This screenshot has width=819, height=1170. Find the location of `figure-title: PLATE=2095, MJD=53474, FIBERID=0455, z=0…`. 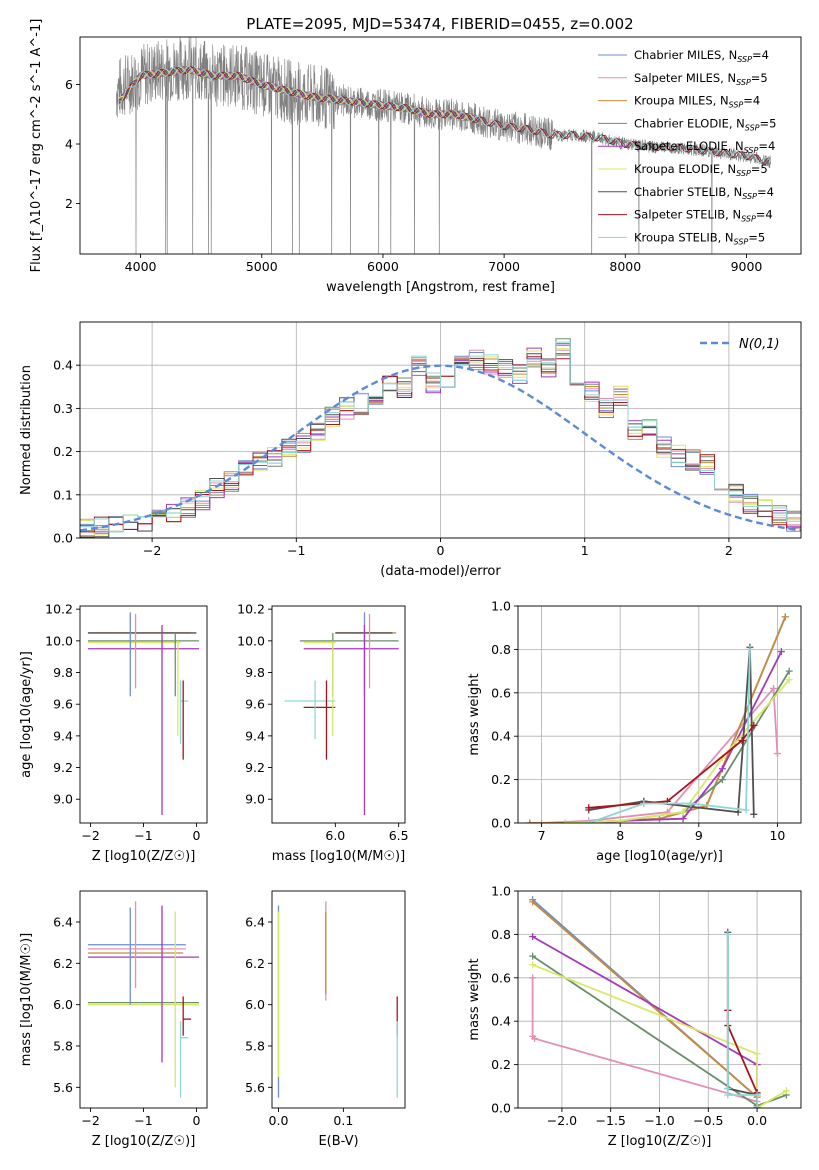

figure-title: PLATE=2095, MJD=53474, FIBERID=0455, z=0… is located at coordinates (439, 24).